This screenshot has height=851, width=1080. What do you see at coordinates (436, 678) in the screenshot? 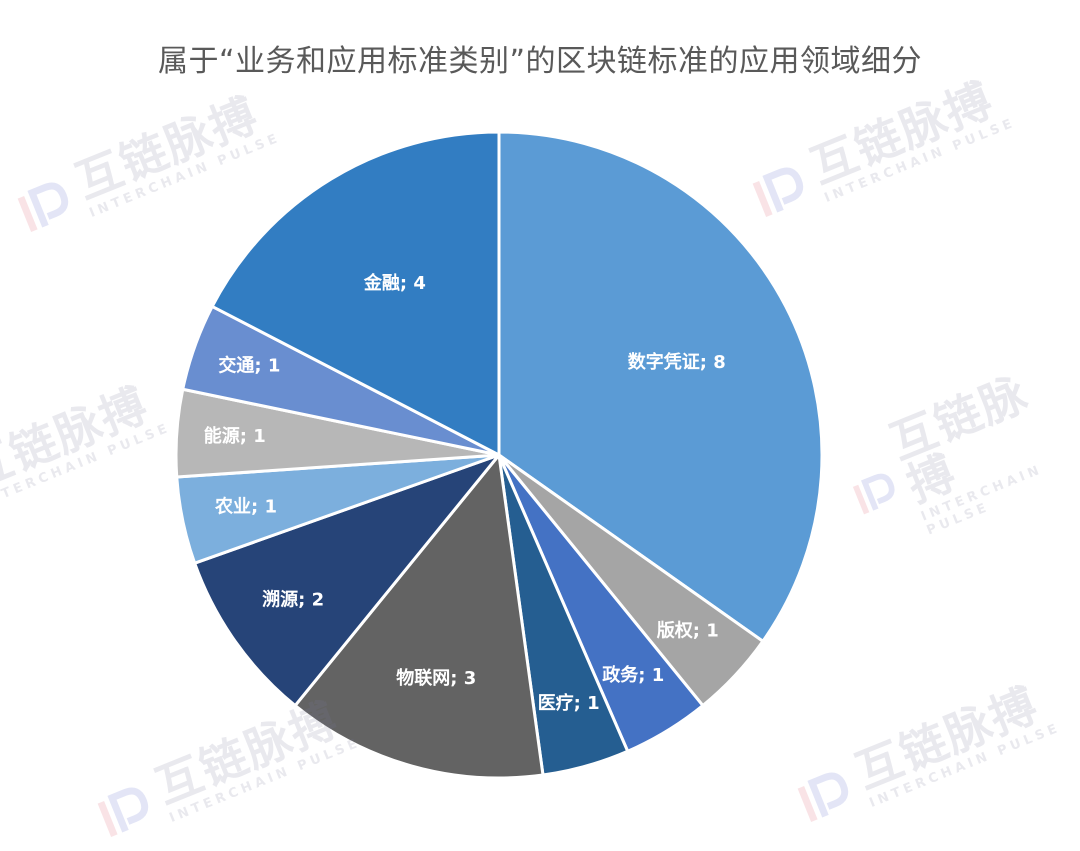
I see `pie-slice-label: 物联网; 3` at bounding box center [436, 678].